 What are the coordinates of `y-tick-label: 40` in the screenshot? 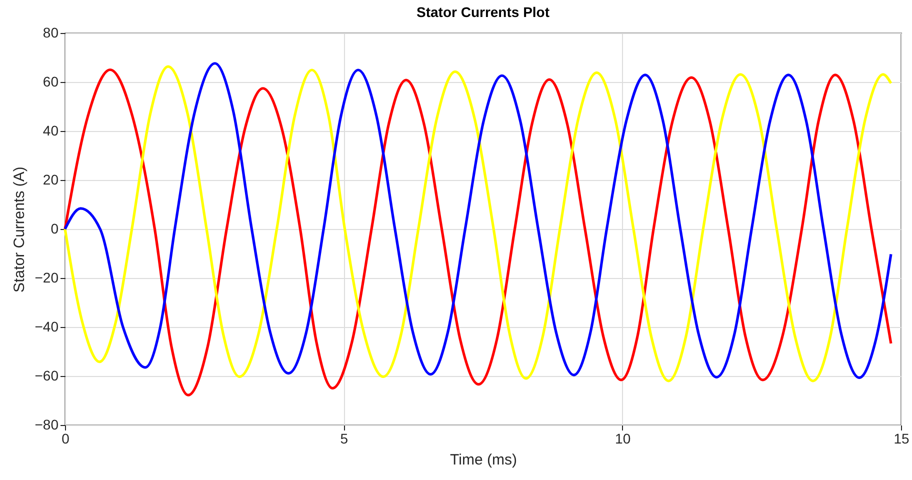 It's located at (50, 130).